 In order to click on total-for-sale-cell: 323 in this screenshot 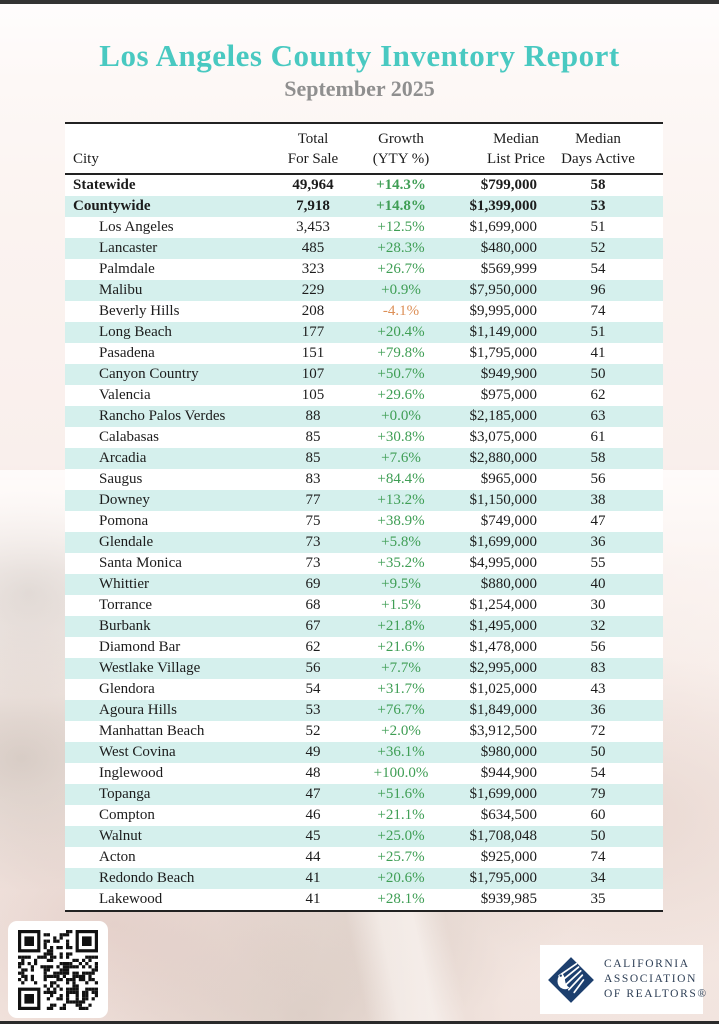, I will do `click(313, 269)`.